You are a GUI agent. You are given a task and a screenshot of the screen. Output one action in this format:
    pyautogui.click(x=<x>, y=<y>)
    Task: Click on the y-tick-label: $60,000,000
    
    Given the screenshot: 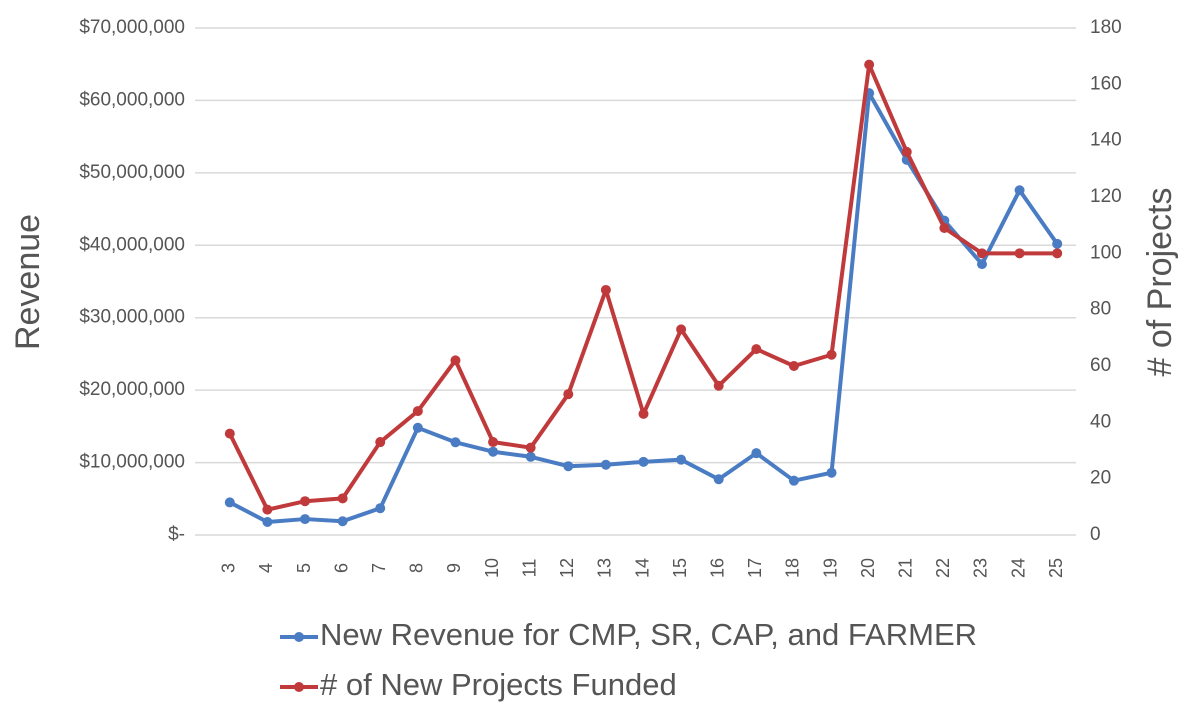 What is the action you would take?
    pyautogui.click(x=132, y=99)
    